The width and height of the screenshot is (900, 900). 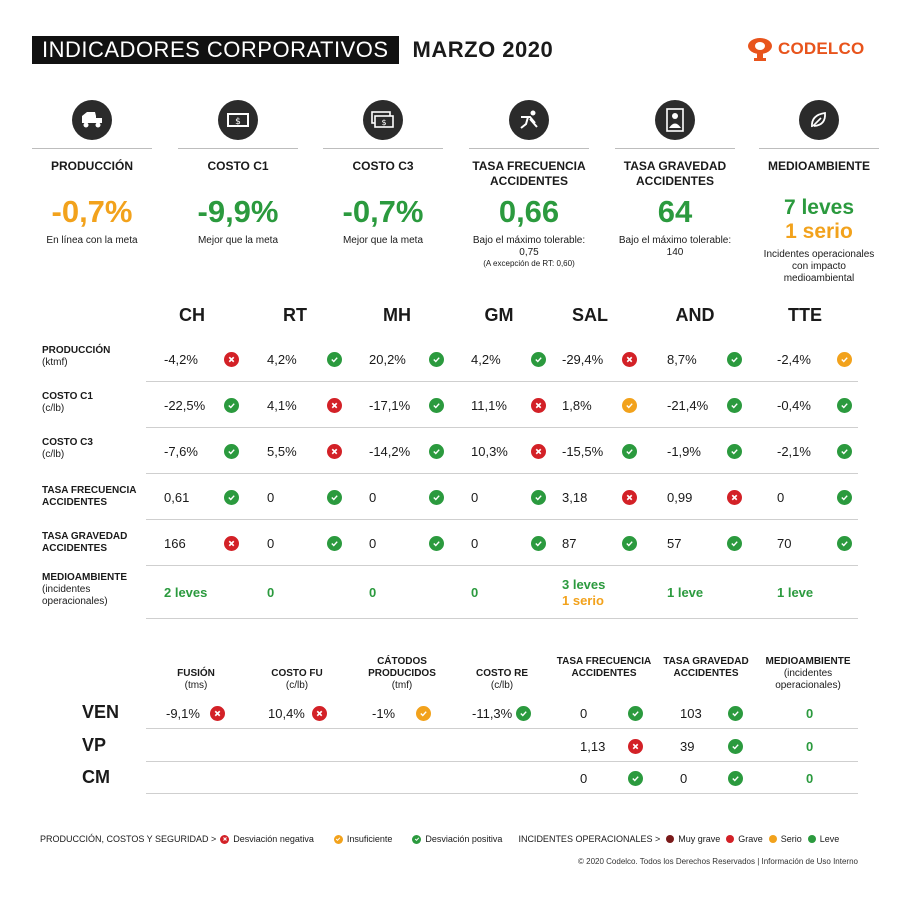 What do you see at coordinates (384, 713) in the screenshot?
I see `cell-value: -1%` at bounding box center [384, 713].